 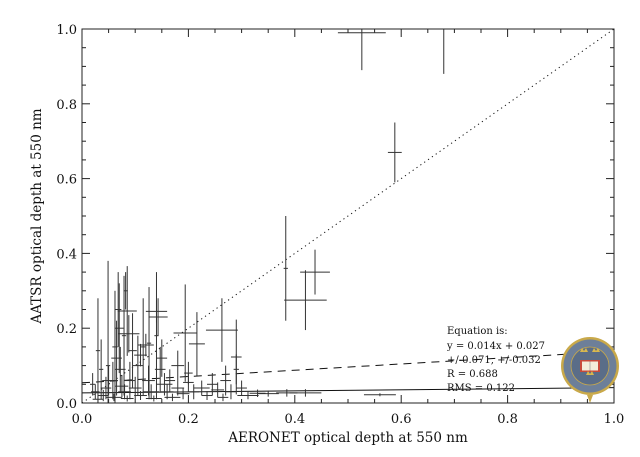 What do you see at coordinates (477, 331) in the screenshot?
I see `annotation-line: Equation is:` at bounding box center [477, 331].